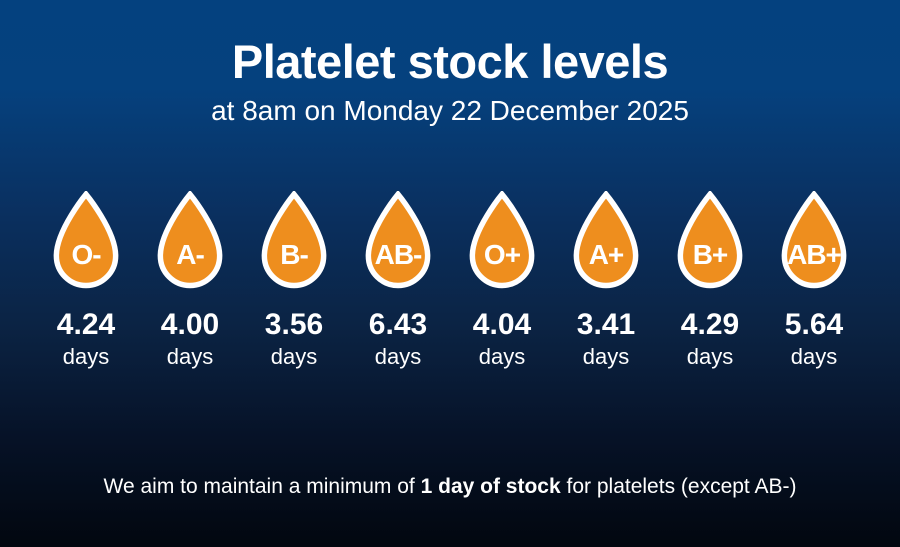  Describe the element at coordinates (710, 324) in the screenshot. I see `stock-days-value: 4.29` at that location.